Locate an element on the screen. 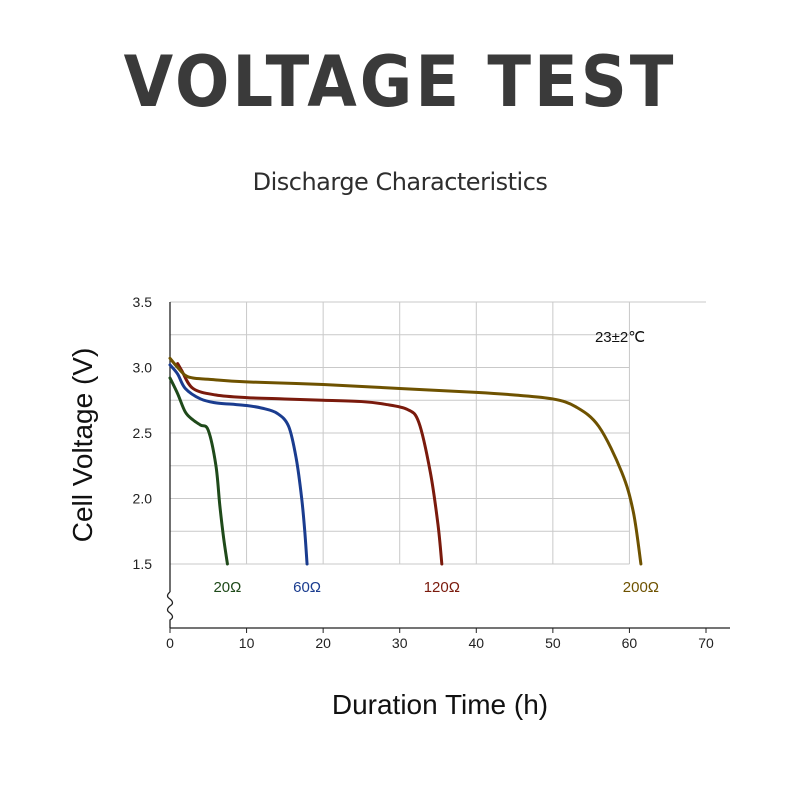 The height and width of the screenshot is (800, 800). x-tick-label: 30 is located at coordinates (400, 643).